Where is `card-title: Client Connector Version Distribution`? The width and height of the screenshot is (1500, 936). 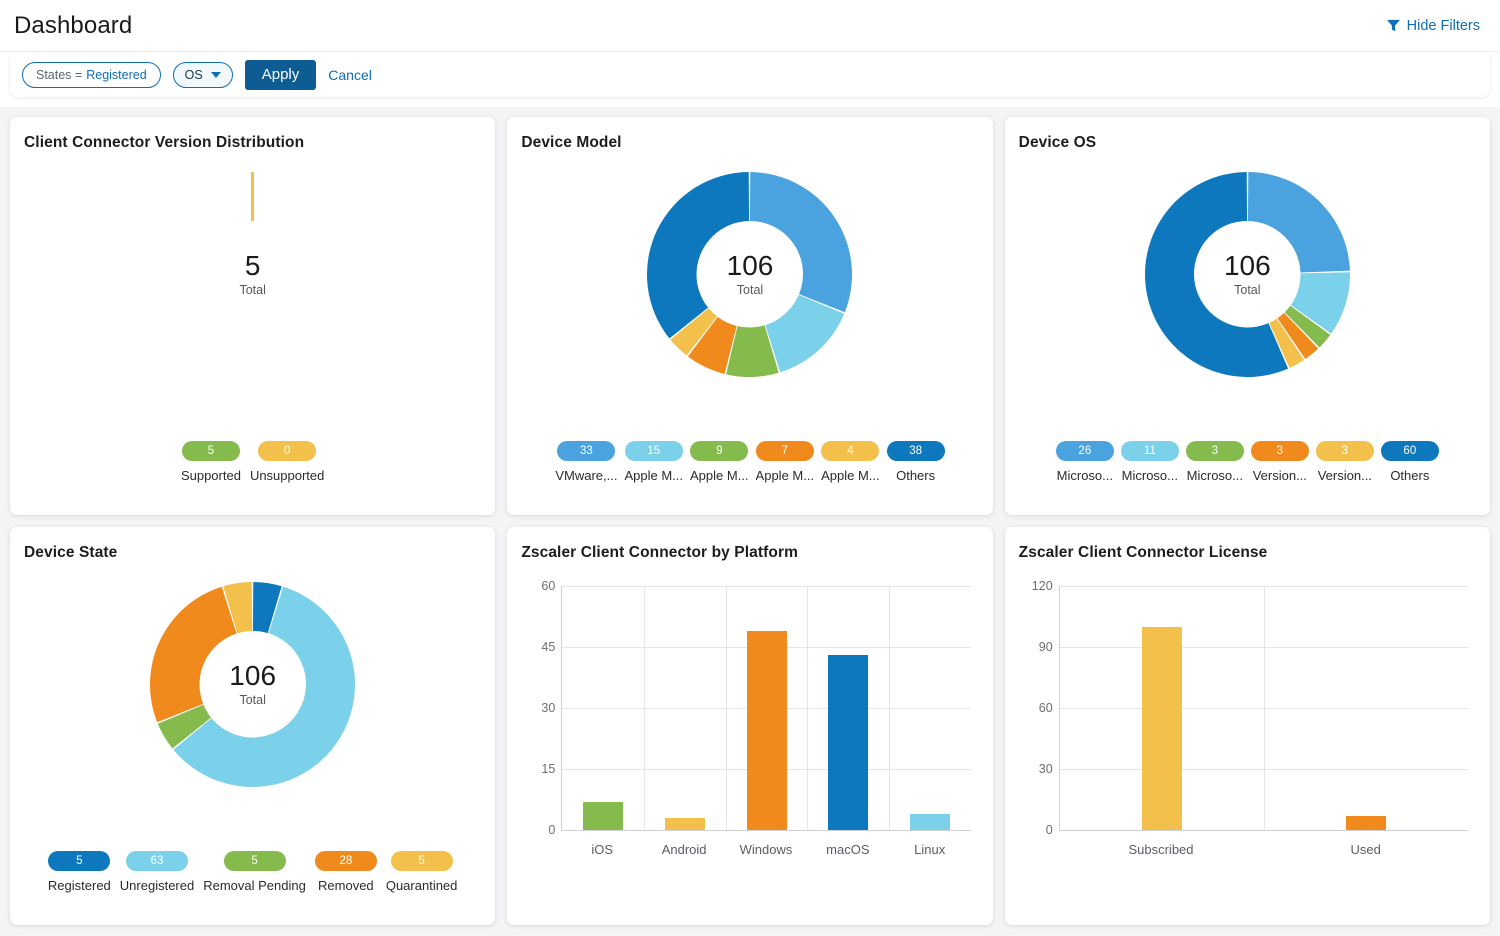
card-title: Client Connector Version Distribution is located at coordinates (164, 142).